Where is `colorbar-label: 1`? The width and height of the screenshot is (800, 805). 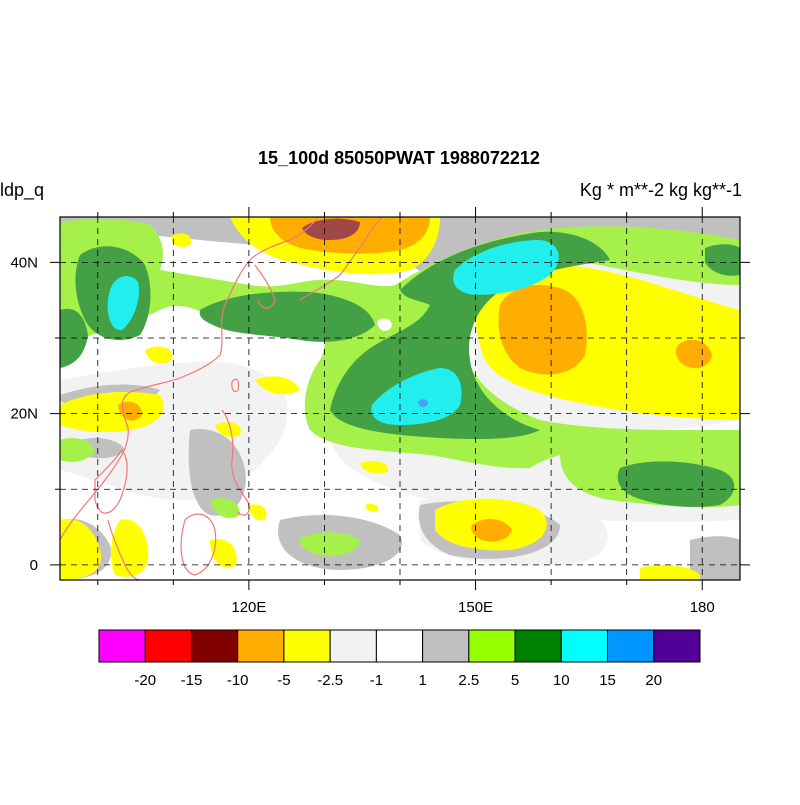
colorbar-label: 1 is located at coordinates (422, 680).